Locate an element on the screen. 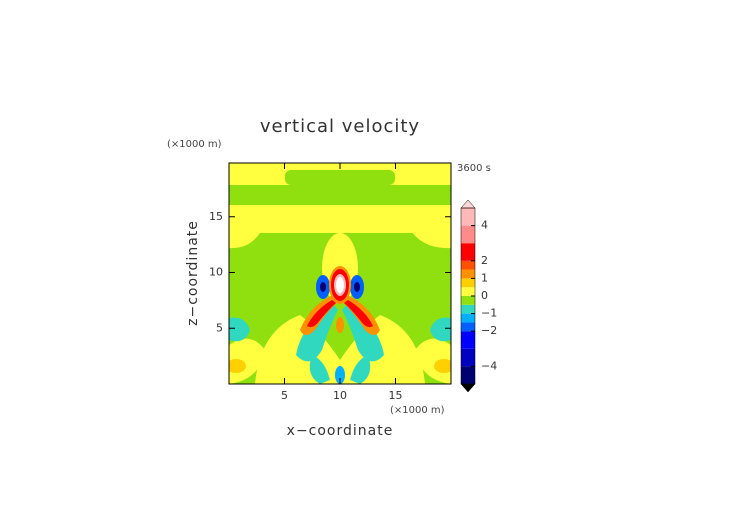 This screenshot has width=752, height=532. colorbar-tick-label: 2 is located at coordinates (484, 260).